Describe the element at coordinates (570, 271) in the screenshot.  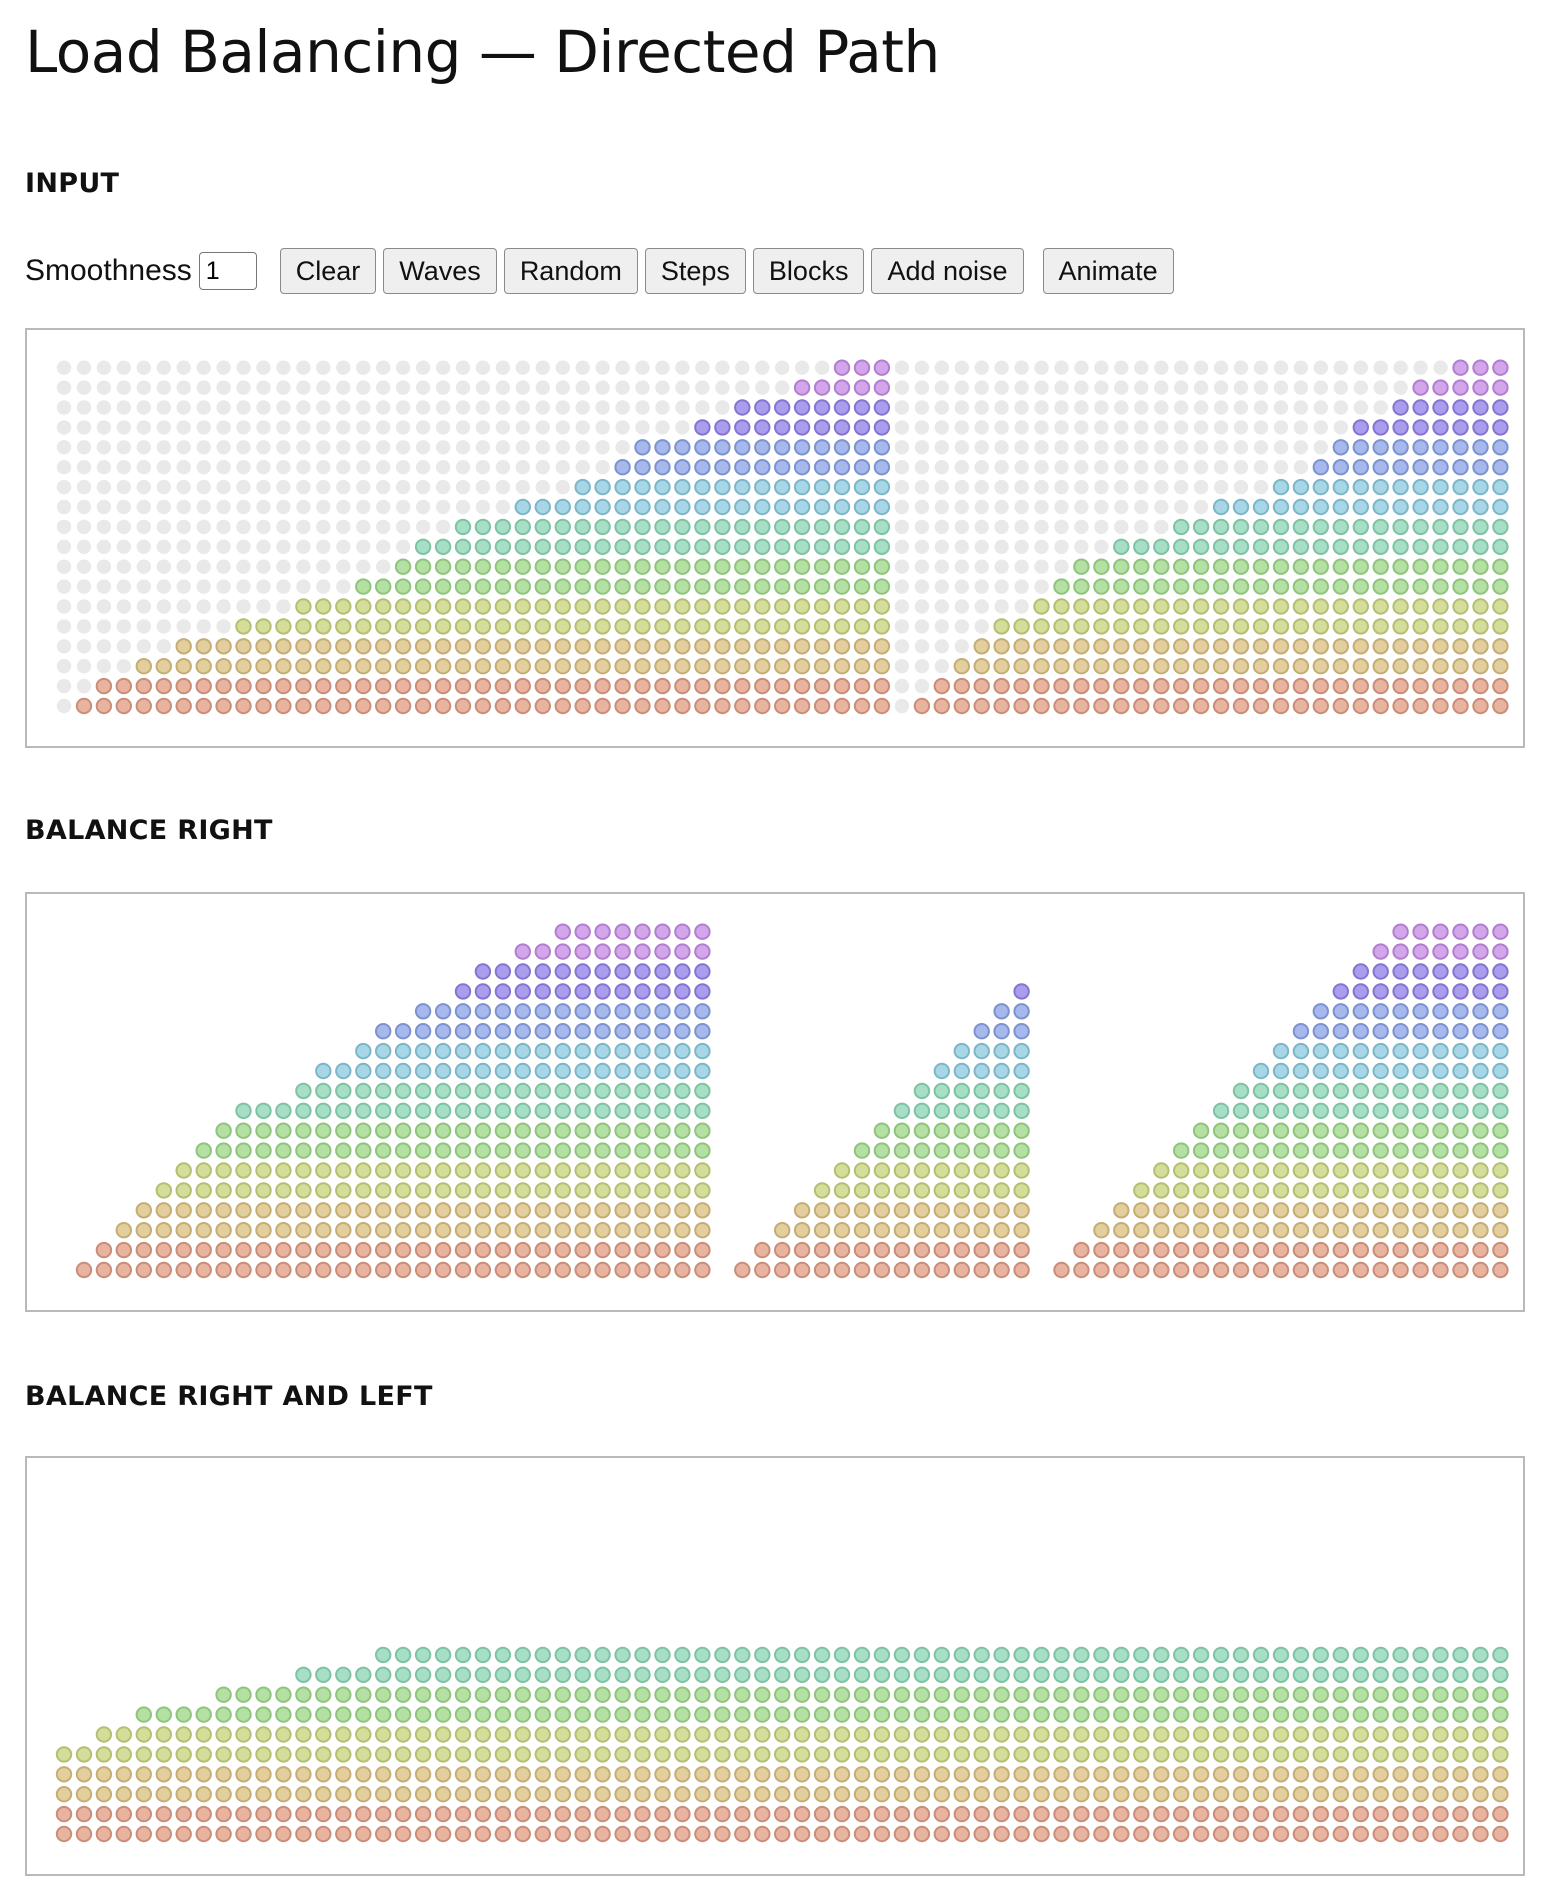
I see `random-button: Random` at that location.